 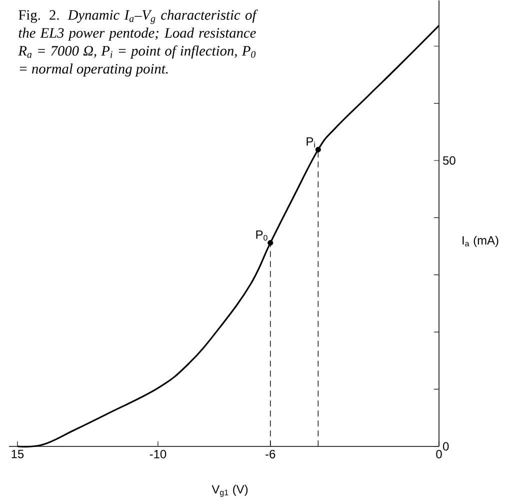 What do you see at coordinates (439, 454) in the screenshot?
I see `x-tick-label: 0` at bounding box center [439, 454].